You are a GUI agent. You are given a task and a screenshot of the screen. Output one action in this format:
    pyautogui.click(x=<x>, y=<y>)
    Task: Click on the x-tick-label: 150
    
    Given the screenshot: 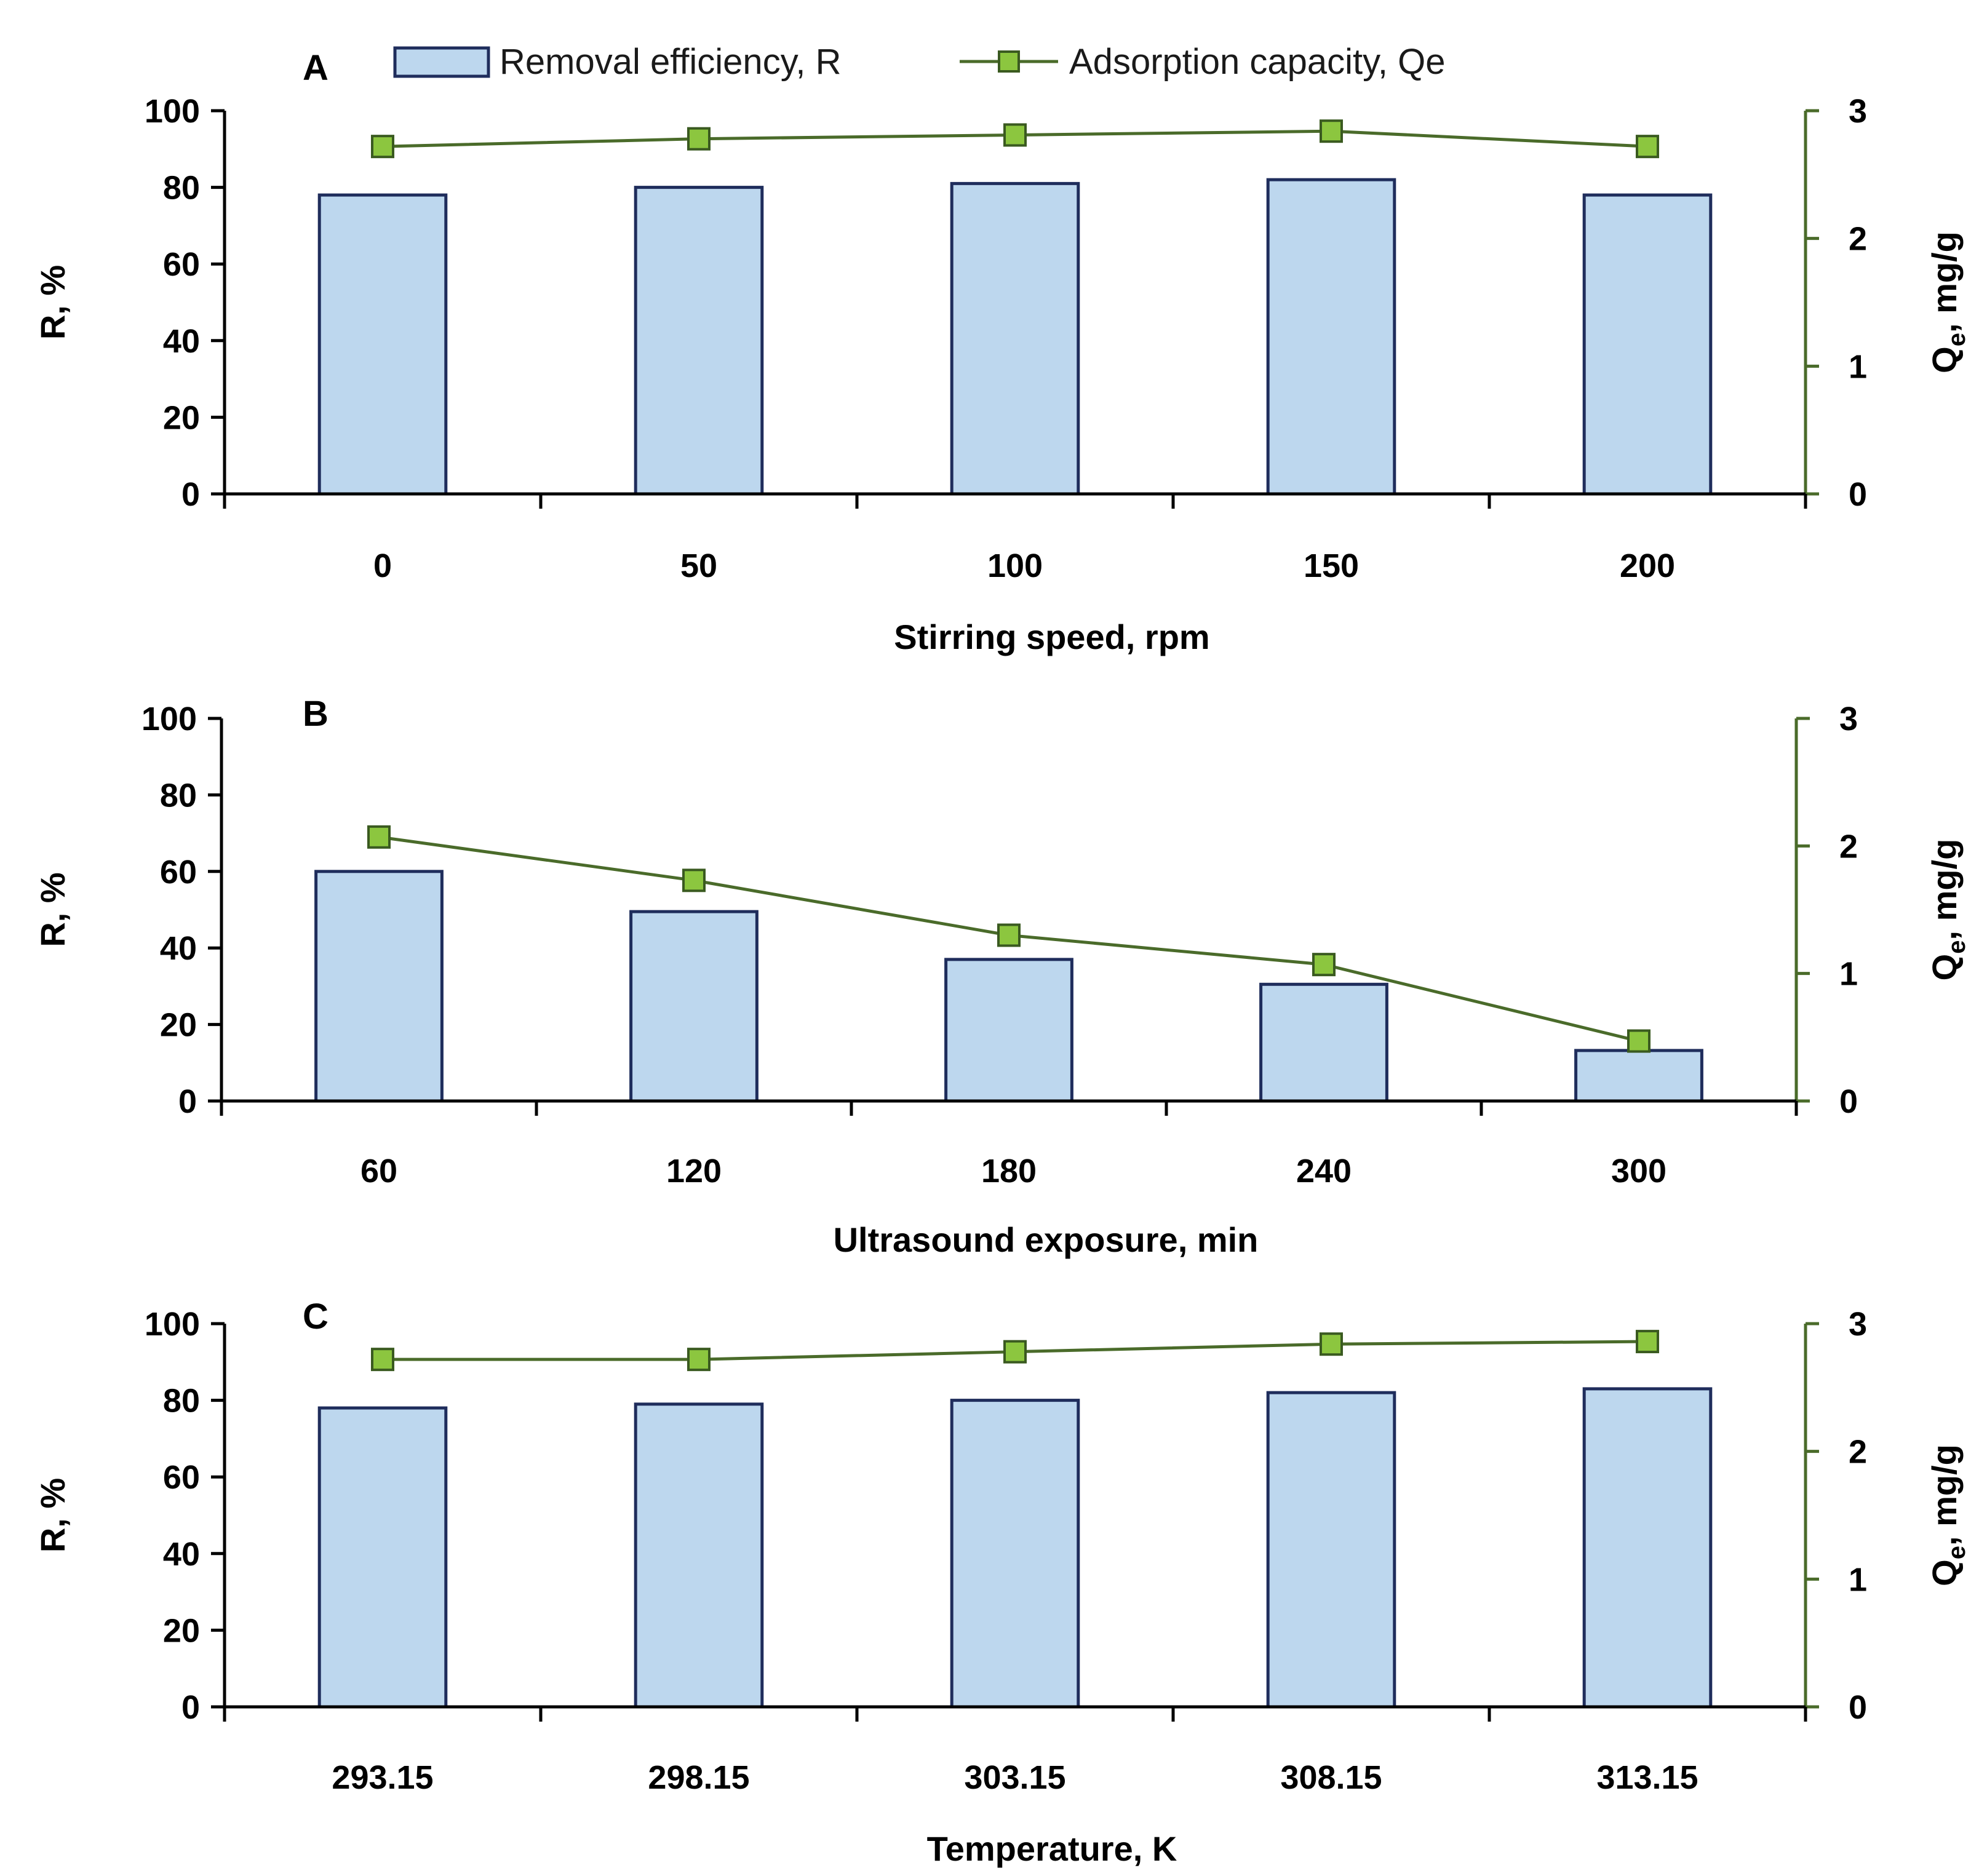 What is the action you would take?
    pyautogui.click(x=1331, y=565)
    